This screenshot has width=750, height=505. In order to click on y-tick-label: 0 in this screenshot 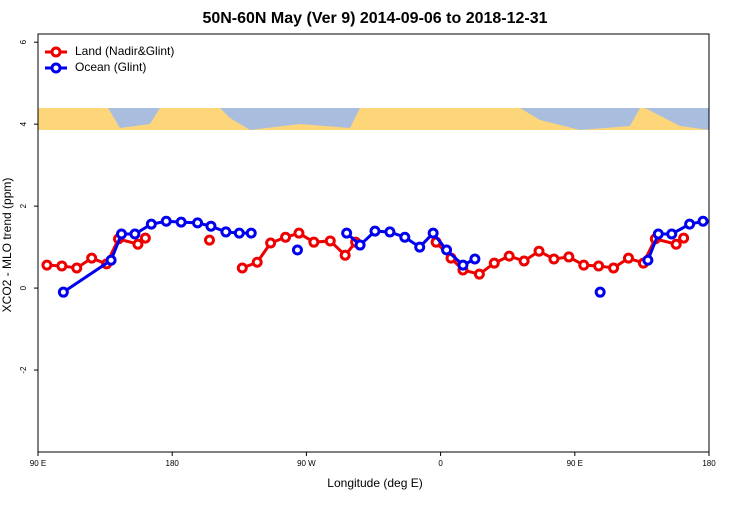, I will do `click(23, 287)`.